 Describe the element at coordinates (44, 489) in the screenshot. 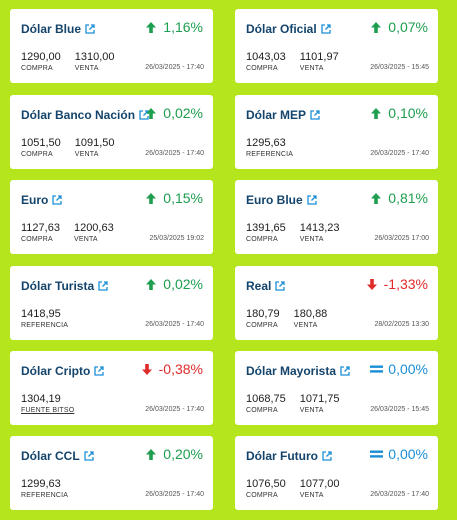

I see `value-block: 1299,63 REFERENCIA` at that location.